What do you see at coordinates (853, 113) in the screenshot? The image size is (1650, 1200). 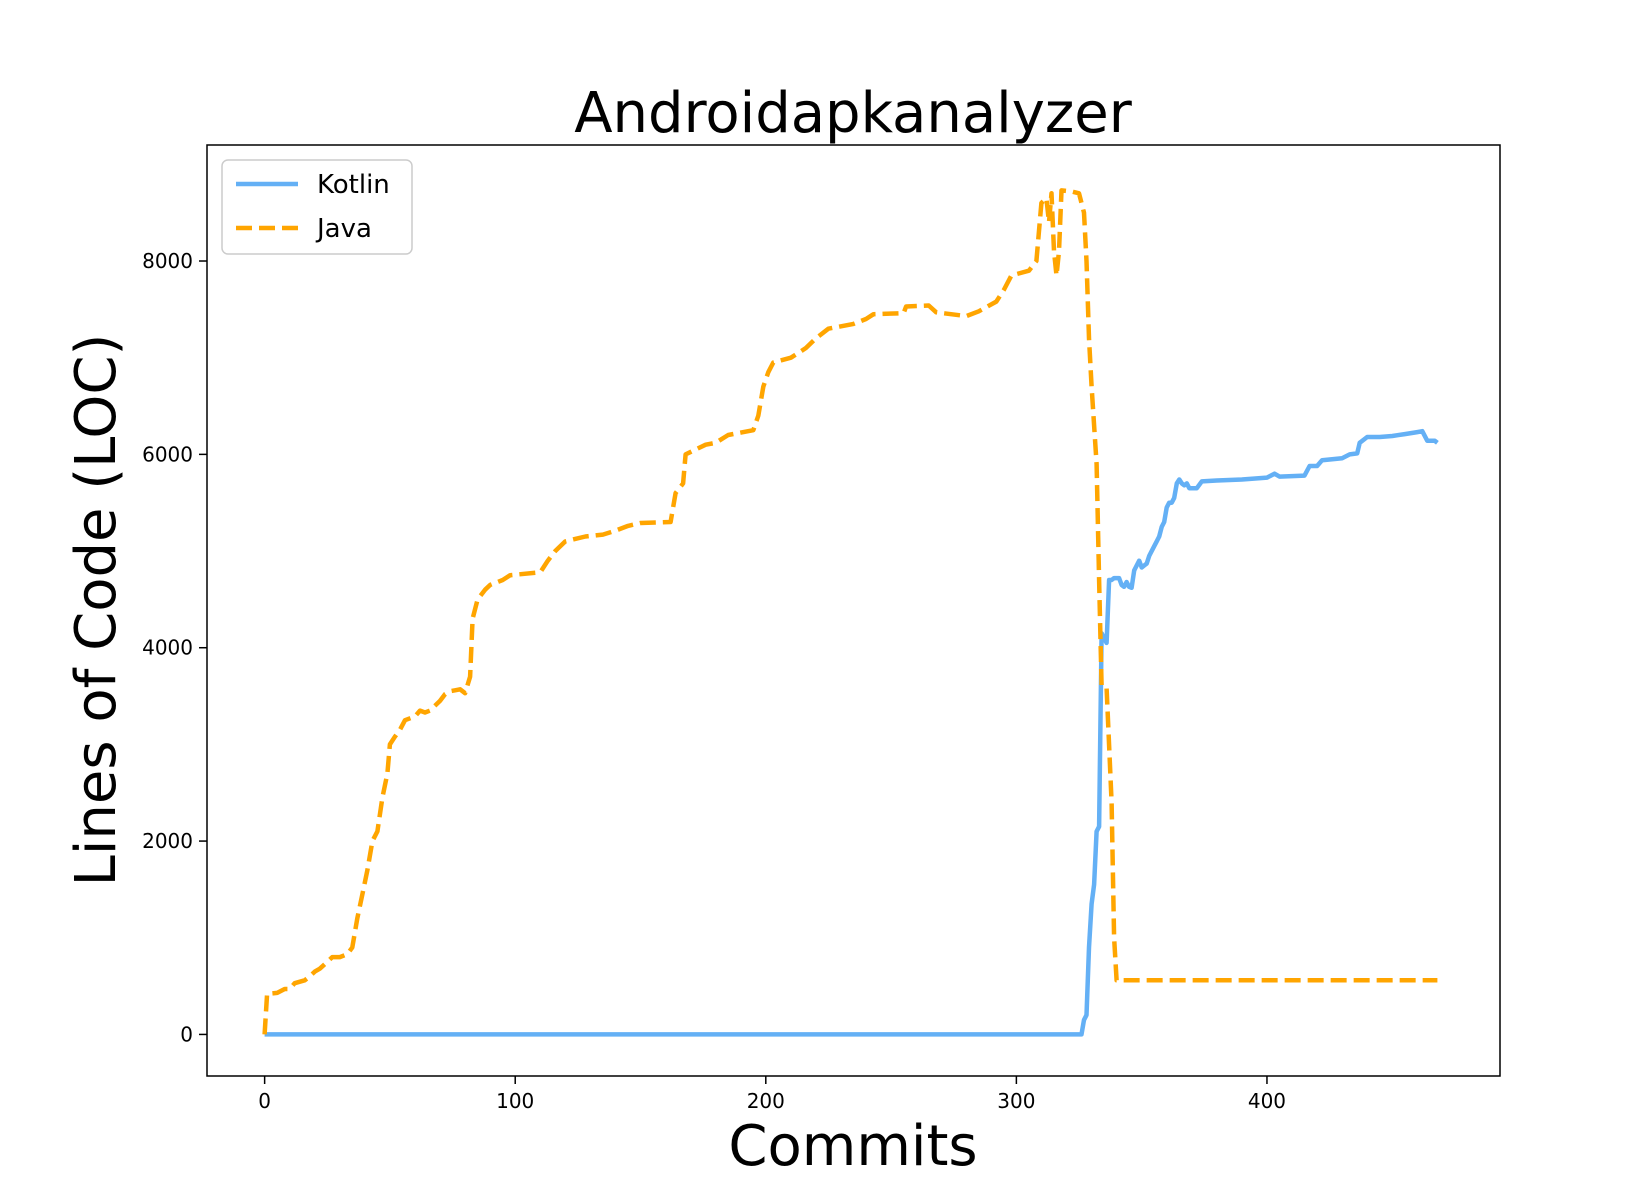 I see `chart-title: Androidapkanalyzer` at bounding box center [853, 113].